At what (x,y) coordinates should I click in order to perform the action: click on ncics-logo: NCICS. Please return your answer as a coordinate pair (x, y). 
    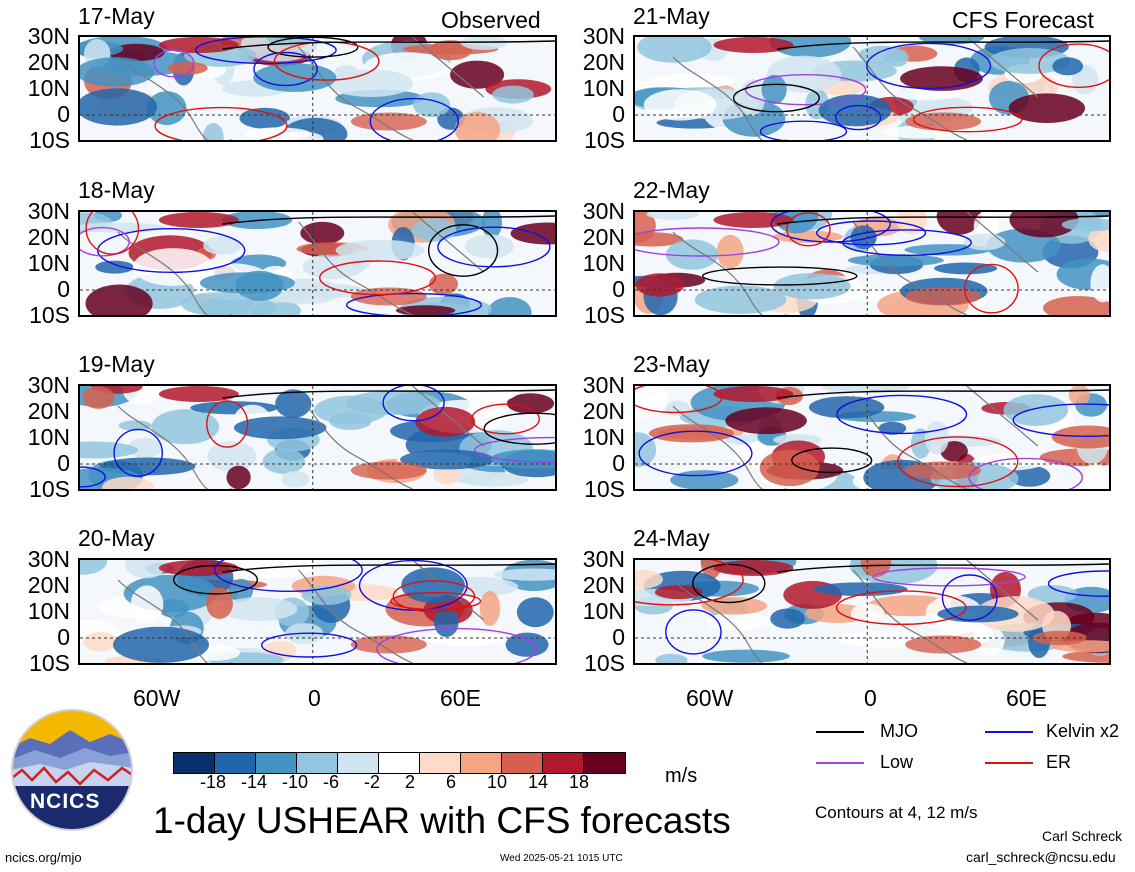
    Looking at the image, I should click on (72, 770).